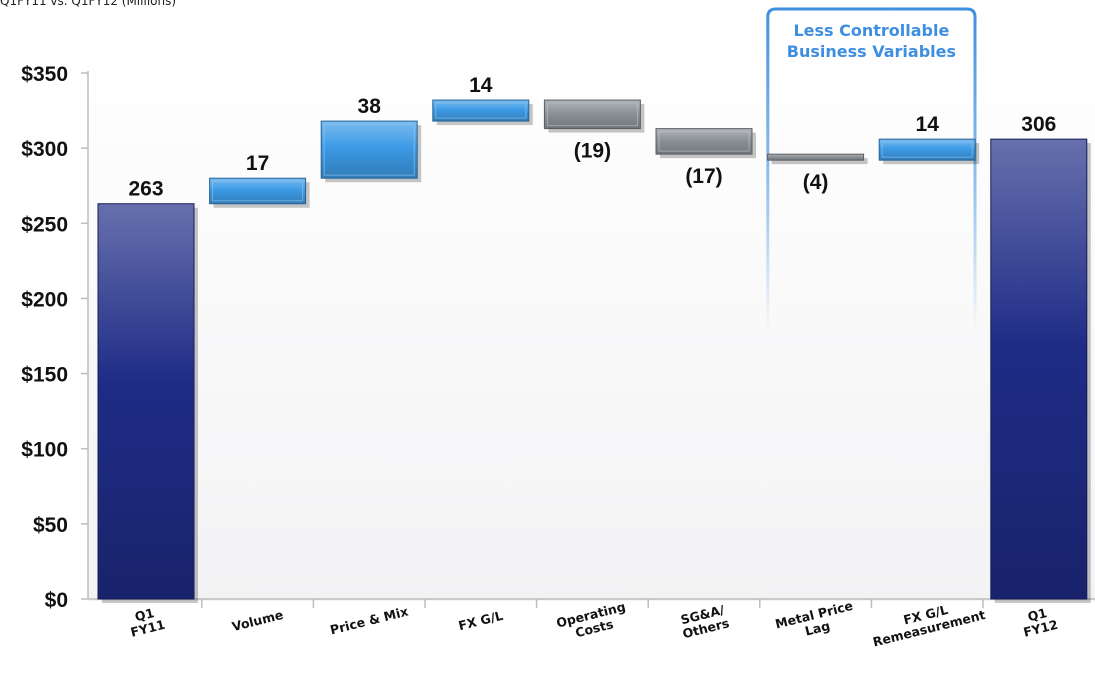  I want to click on category-label-5: SG&A/Others, so click(704, 622).